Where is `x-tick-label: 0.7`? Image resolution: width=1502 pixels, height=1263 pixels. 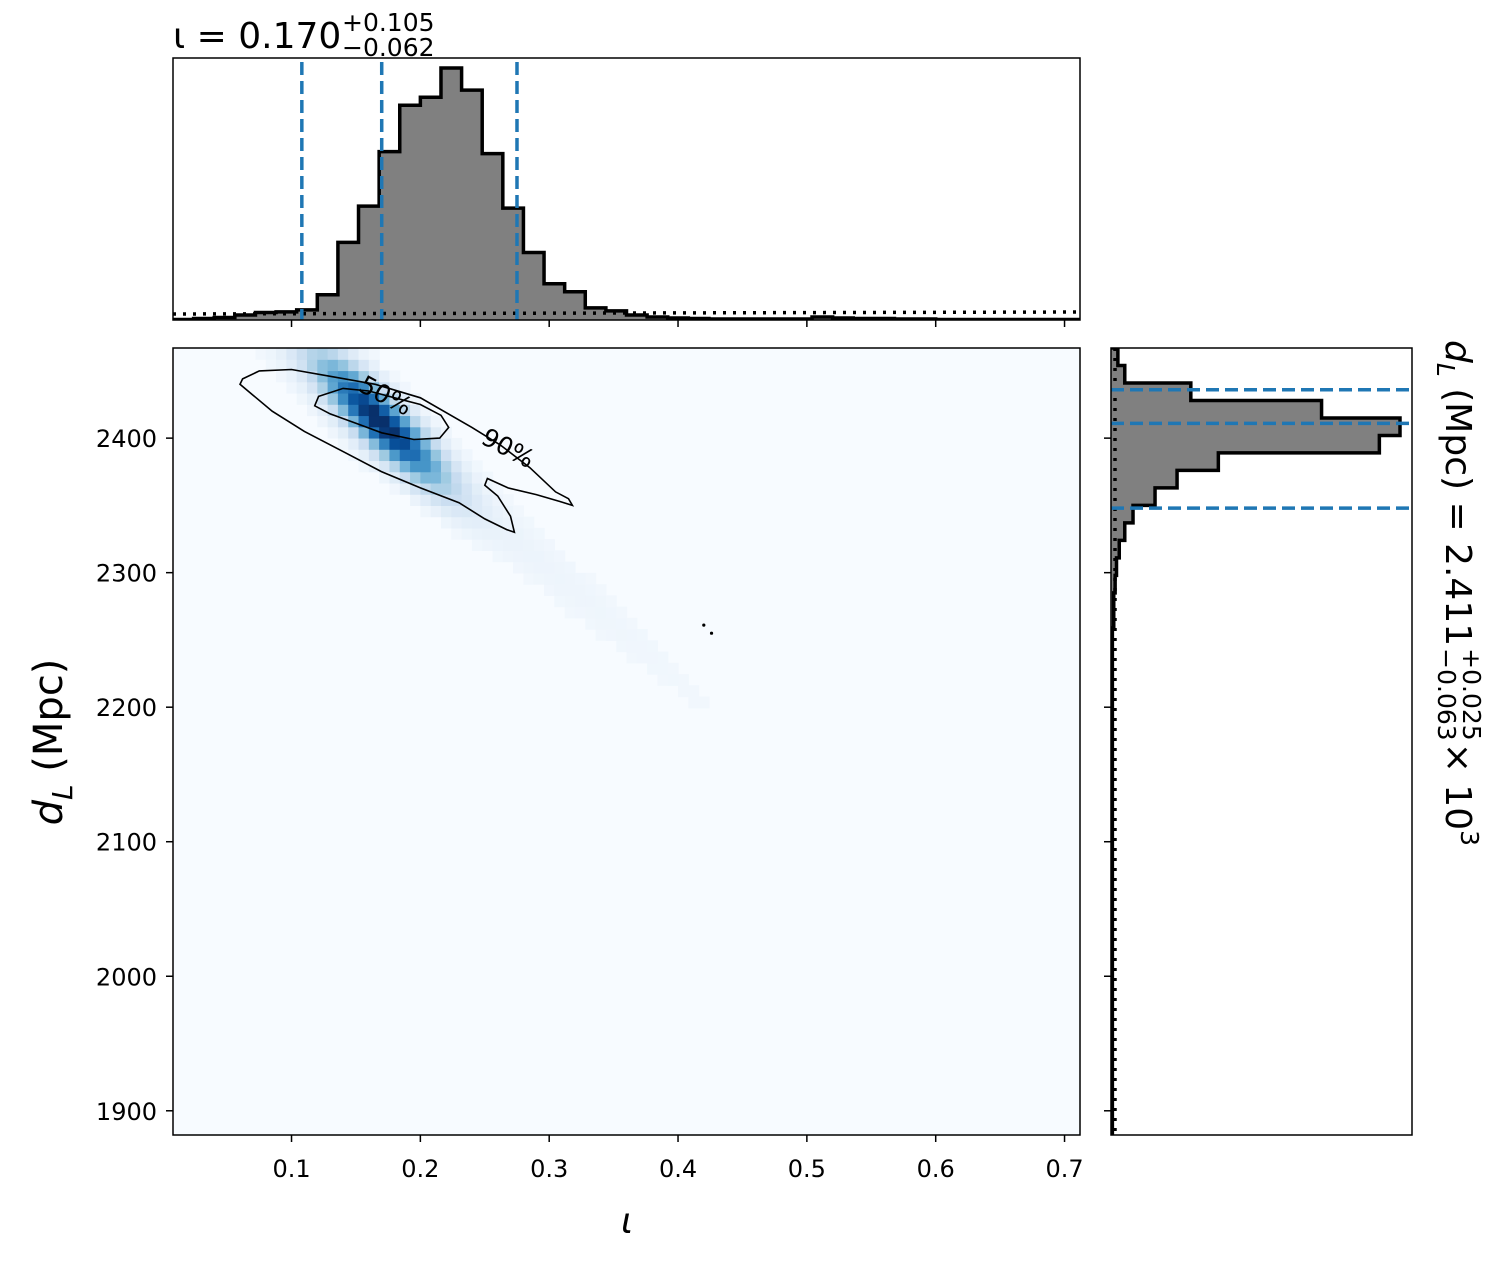
x-tick-label: 0.7 is located at coordinates (1064, 1169).